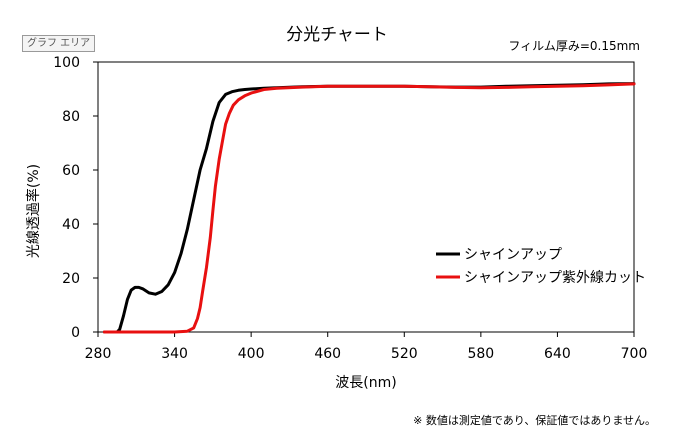 Image resolution: width=674 pixels, height=431 pixels. I want to click on x-tick-label: 640, so click(557, 354).